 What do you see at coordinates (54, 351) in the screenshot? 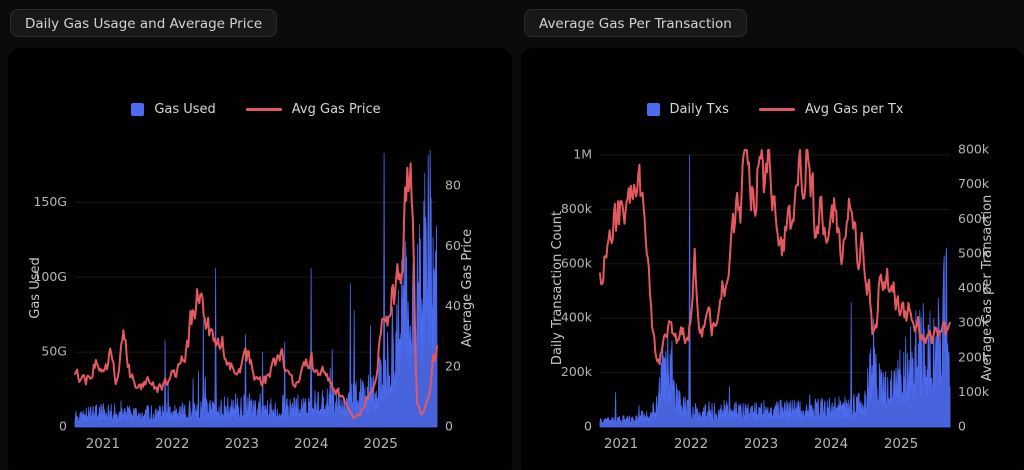
I see `svg-text: 50G` at bounding box center [54, 351].